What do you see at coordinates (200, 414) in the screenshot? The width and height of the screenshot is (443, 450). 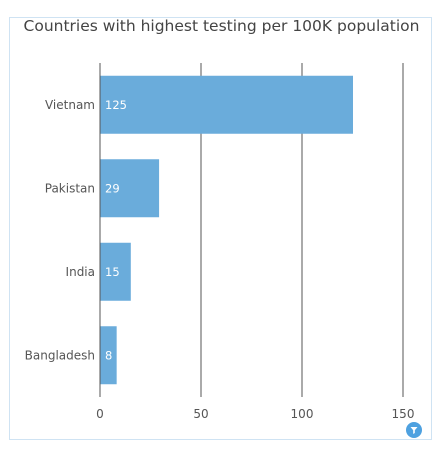 I see `x-tick-label-1: 50` at bounding box center [200, 414].